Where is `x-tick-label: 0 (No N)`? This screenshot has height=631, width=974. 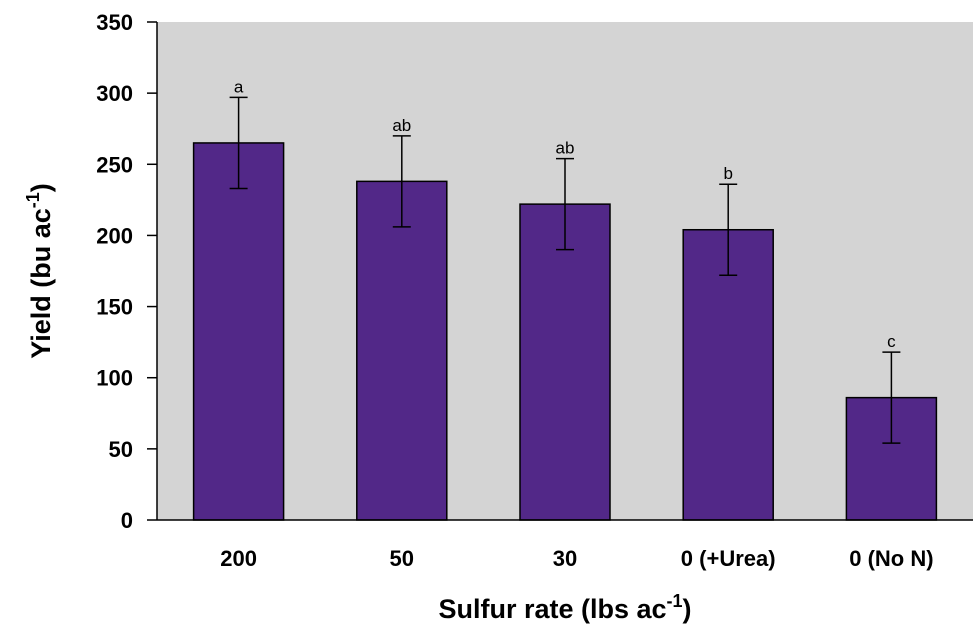 x-tick-label: 0 (No N) is located at coordinates (891, 558).